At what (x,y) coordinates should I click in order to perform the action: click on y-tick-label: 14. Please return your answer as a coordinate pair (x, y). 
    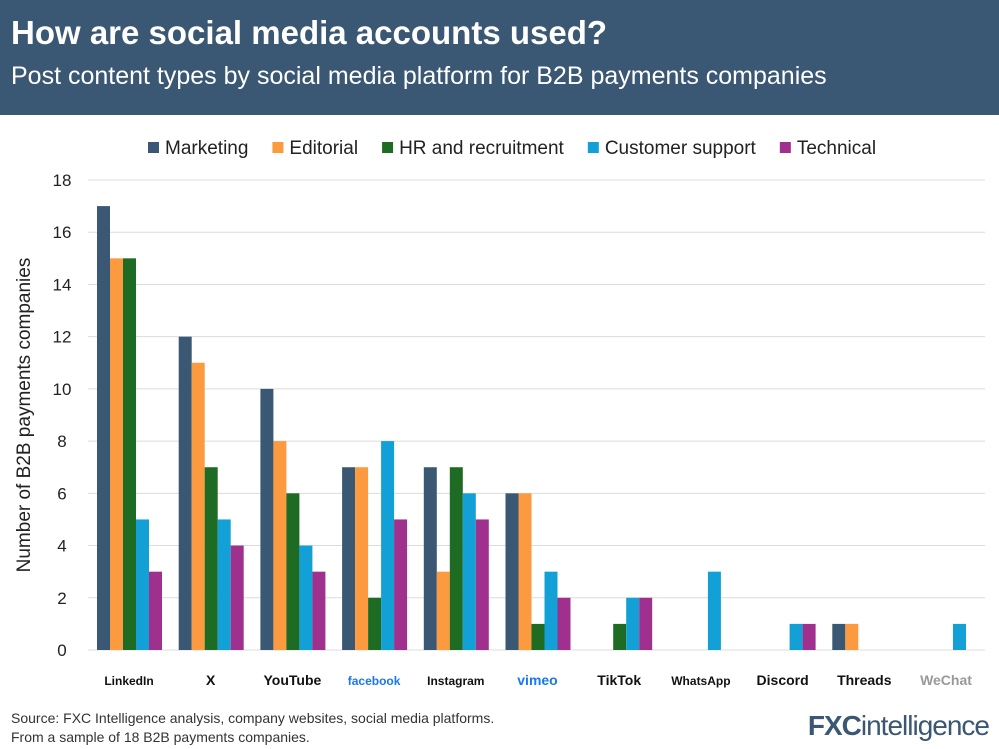
    Looking at the image, I should click on (62, 284).